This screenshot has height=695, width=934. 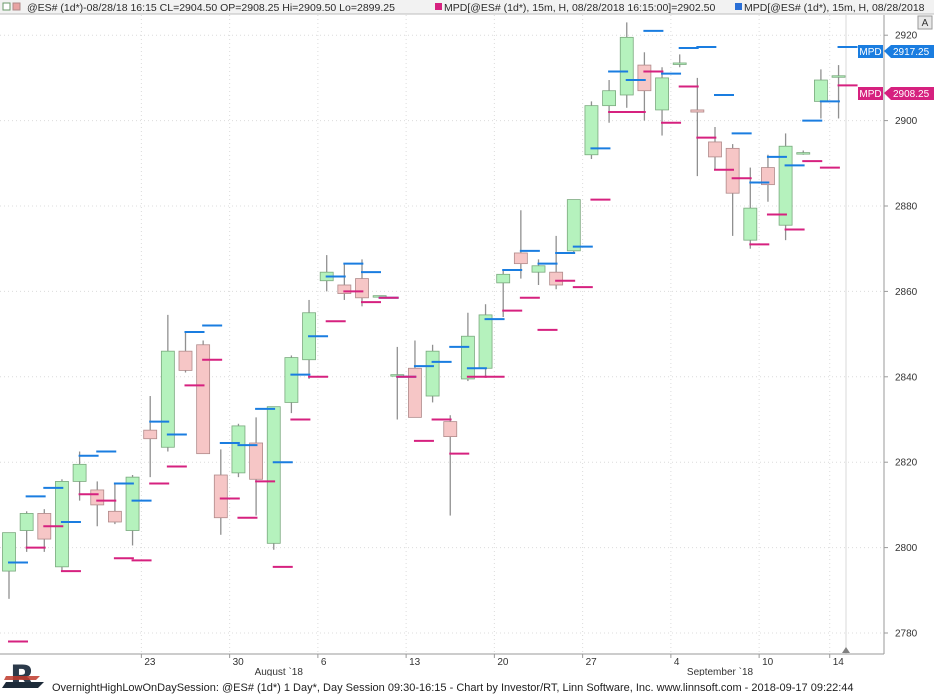 What do you see at coordinates (6, 6) in the screenshot?
I see `series1-swatch-up` at bounding box center [6, 6].